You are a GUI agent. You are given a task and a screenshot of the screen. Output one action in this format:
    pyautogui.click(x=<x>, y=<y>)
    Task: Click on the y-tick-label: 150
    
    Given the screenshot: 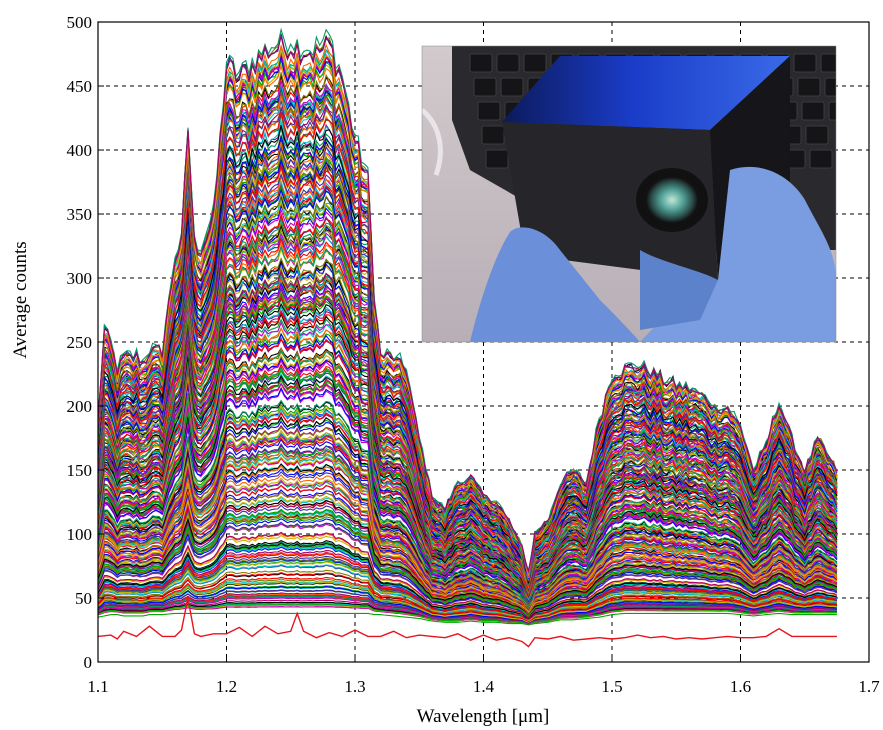 What is the action you would take?
    pyautogui.click(x=80, y=470)
    